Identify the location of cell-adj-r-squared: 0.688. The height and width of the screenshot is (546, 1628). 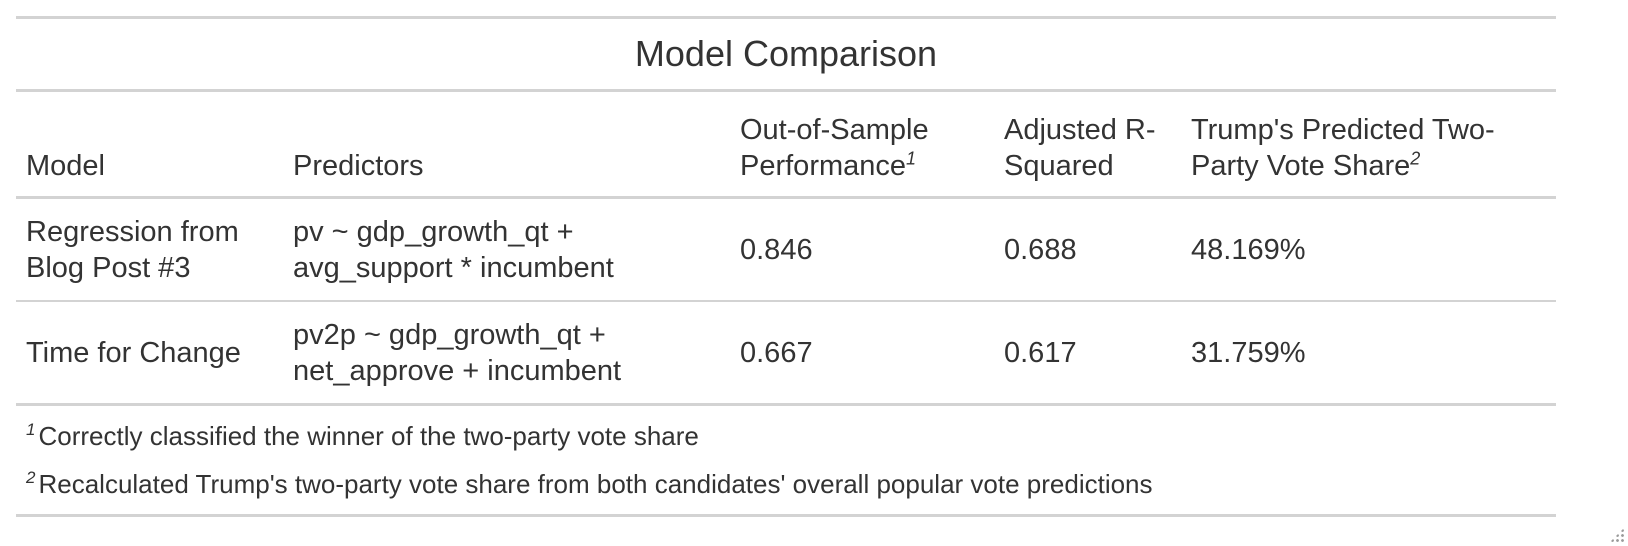
(1087, 249).